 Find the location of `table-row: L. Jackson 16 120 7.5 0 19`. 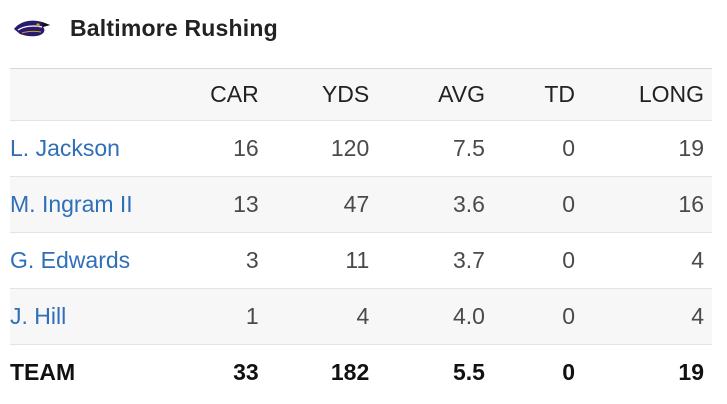

table-row: L. Jackson 16 120 7.5 0 19 is located at coordinates (361, 148).